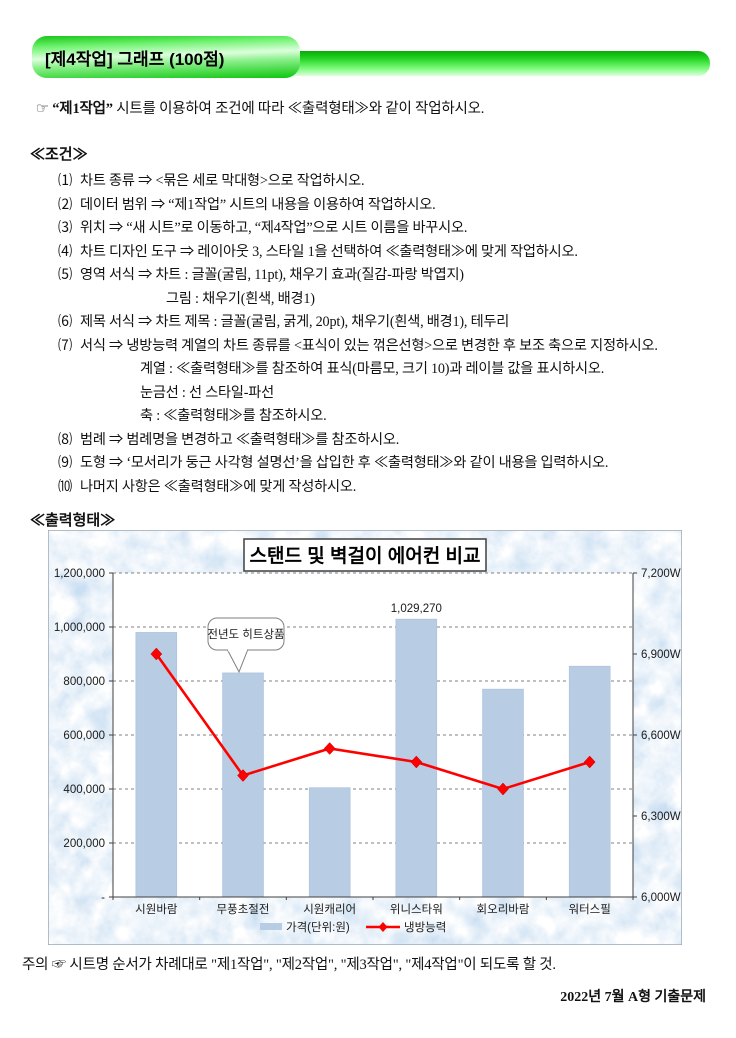  I want to click on condition-text: 나머지 사항은 ≪출력형태≫에 맞게 작성하시오., so click(218, 486).